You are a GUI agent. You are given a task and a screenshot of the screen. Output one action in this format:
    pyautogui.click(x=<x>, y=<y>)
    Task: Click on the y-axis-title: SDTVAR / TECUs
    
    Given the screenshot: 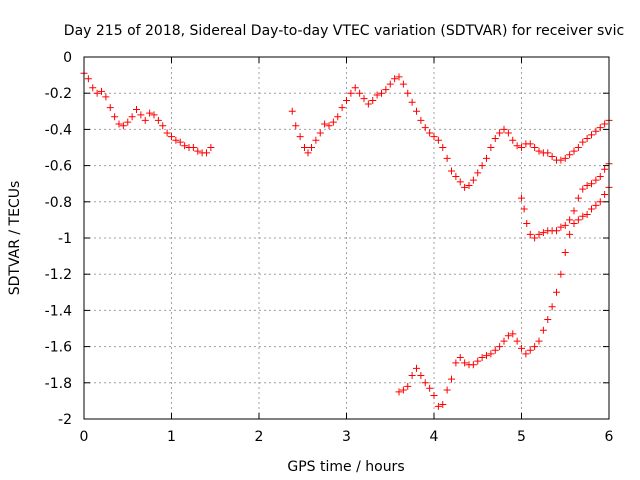 What is the action you would take?
    pyautogui.click(x=15, y=238)
    